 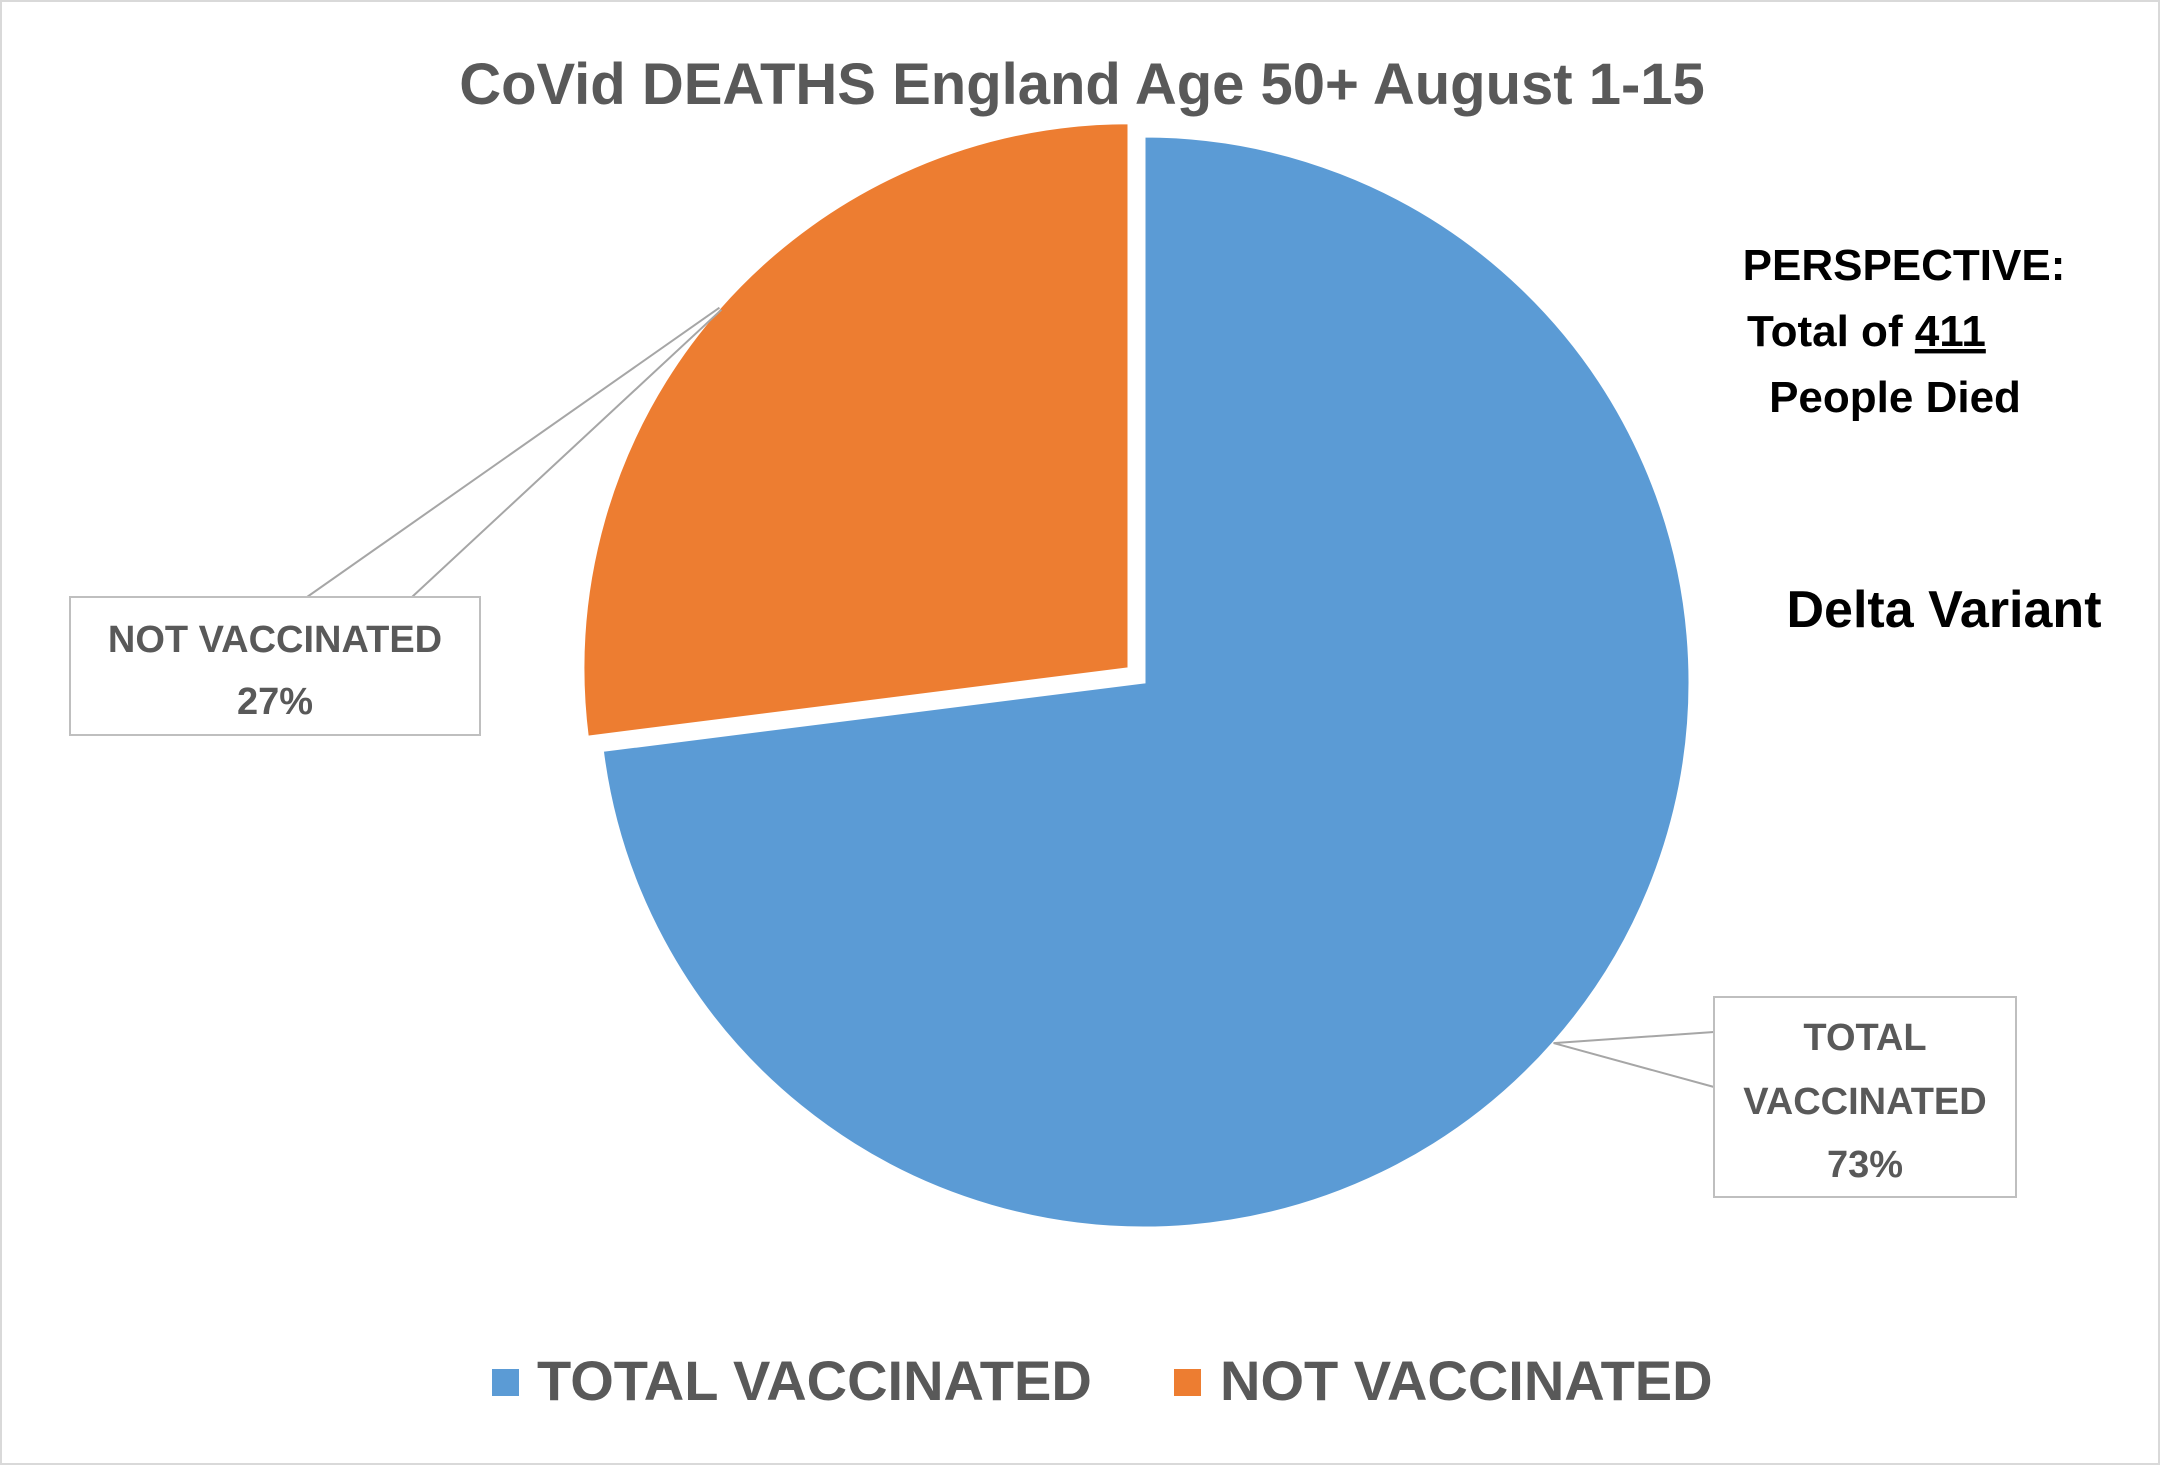 I want to click on legend-swatch-total-vaccinated, so click(x=505, y=1382).